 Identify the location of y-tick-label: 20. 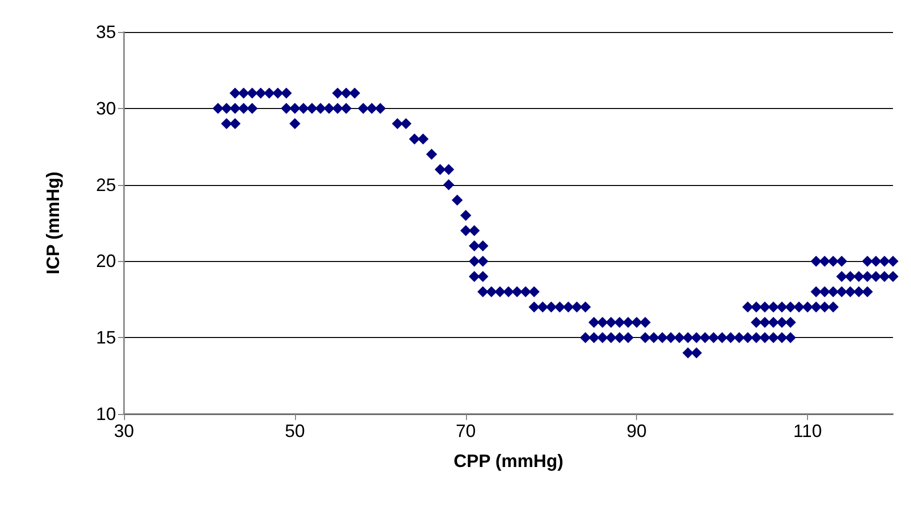
(106, 261).